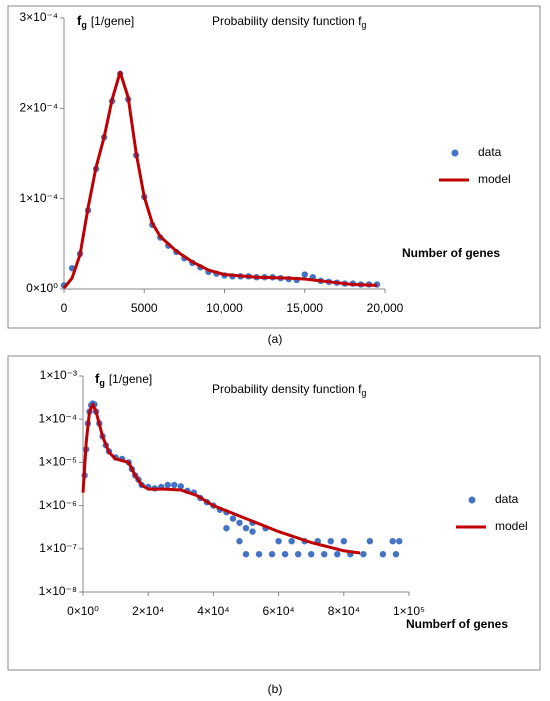 Image resolution: width=550 pixels, height=701 pixels. What do you see at coordinates (224, 308) in the screenshot?
I see `x-tick-label: 10,000` at bounding box center [224, 308].